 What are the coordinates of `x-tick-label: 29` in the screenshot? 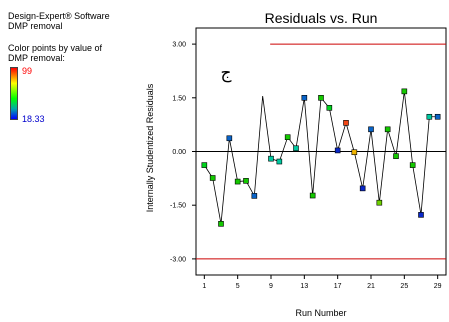 It's located at (438, 286).